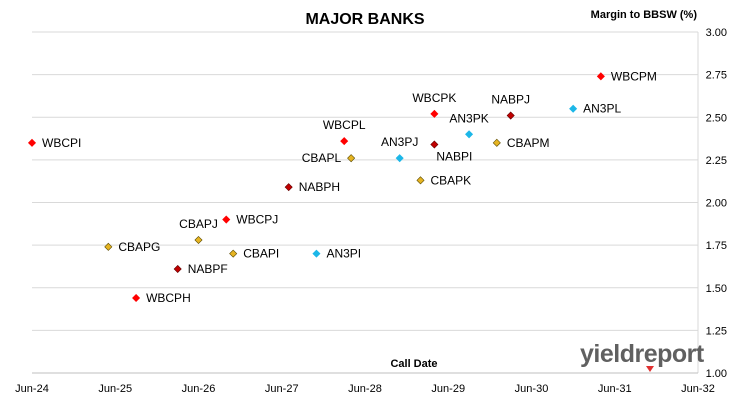 This screenshot has height=400, width=730. I want to click on chart-title: MAJOR BANKS, so click(364, 19).